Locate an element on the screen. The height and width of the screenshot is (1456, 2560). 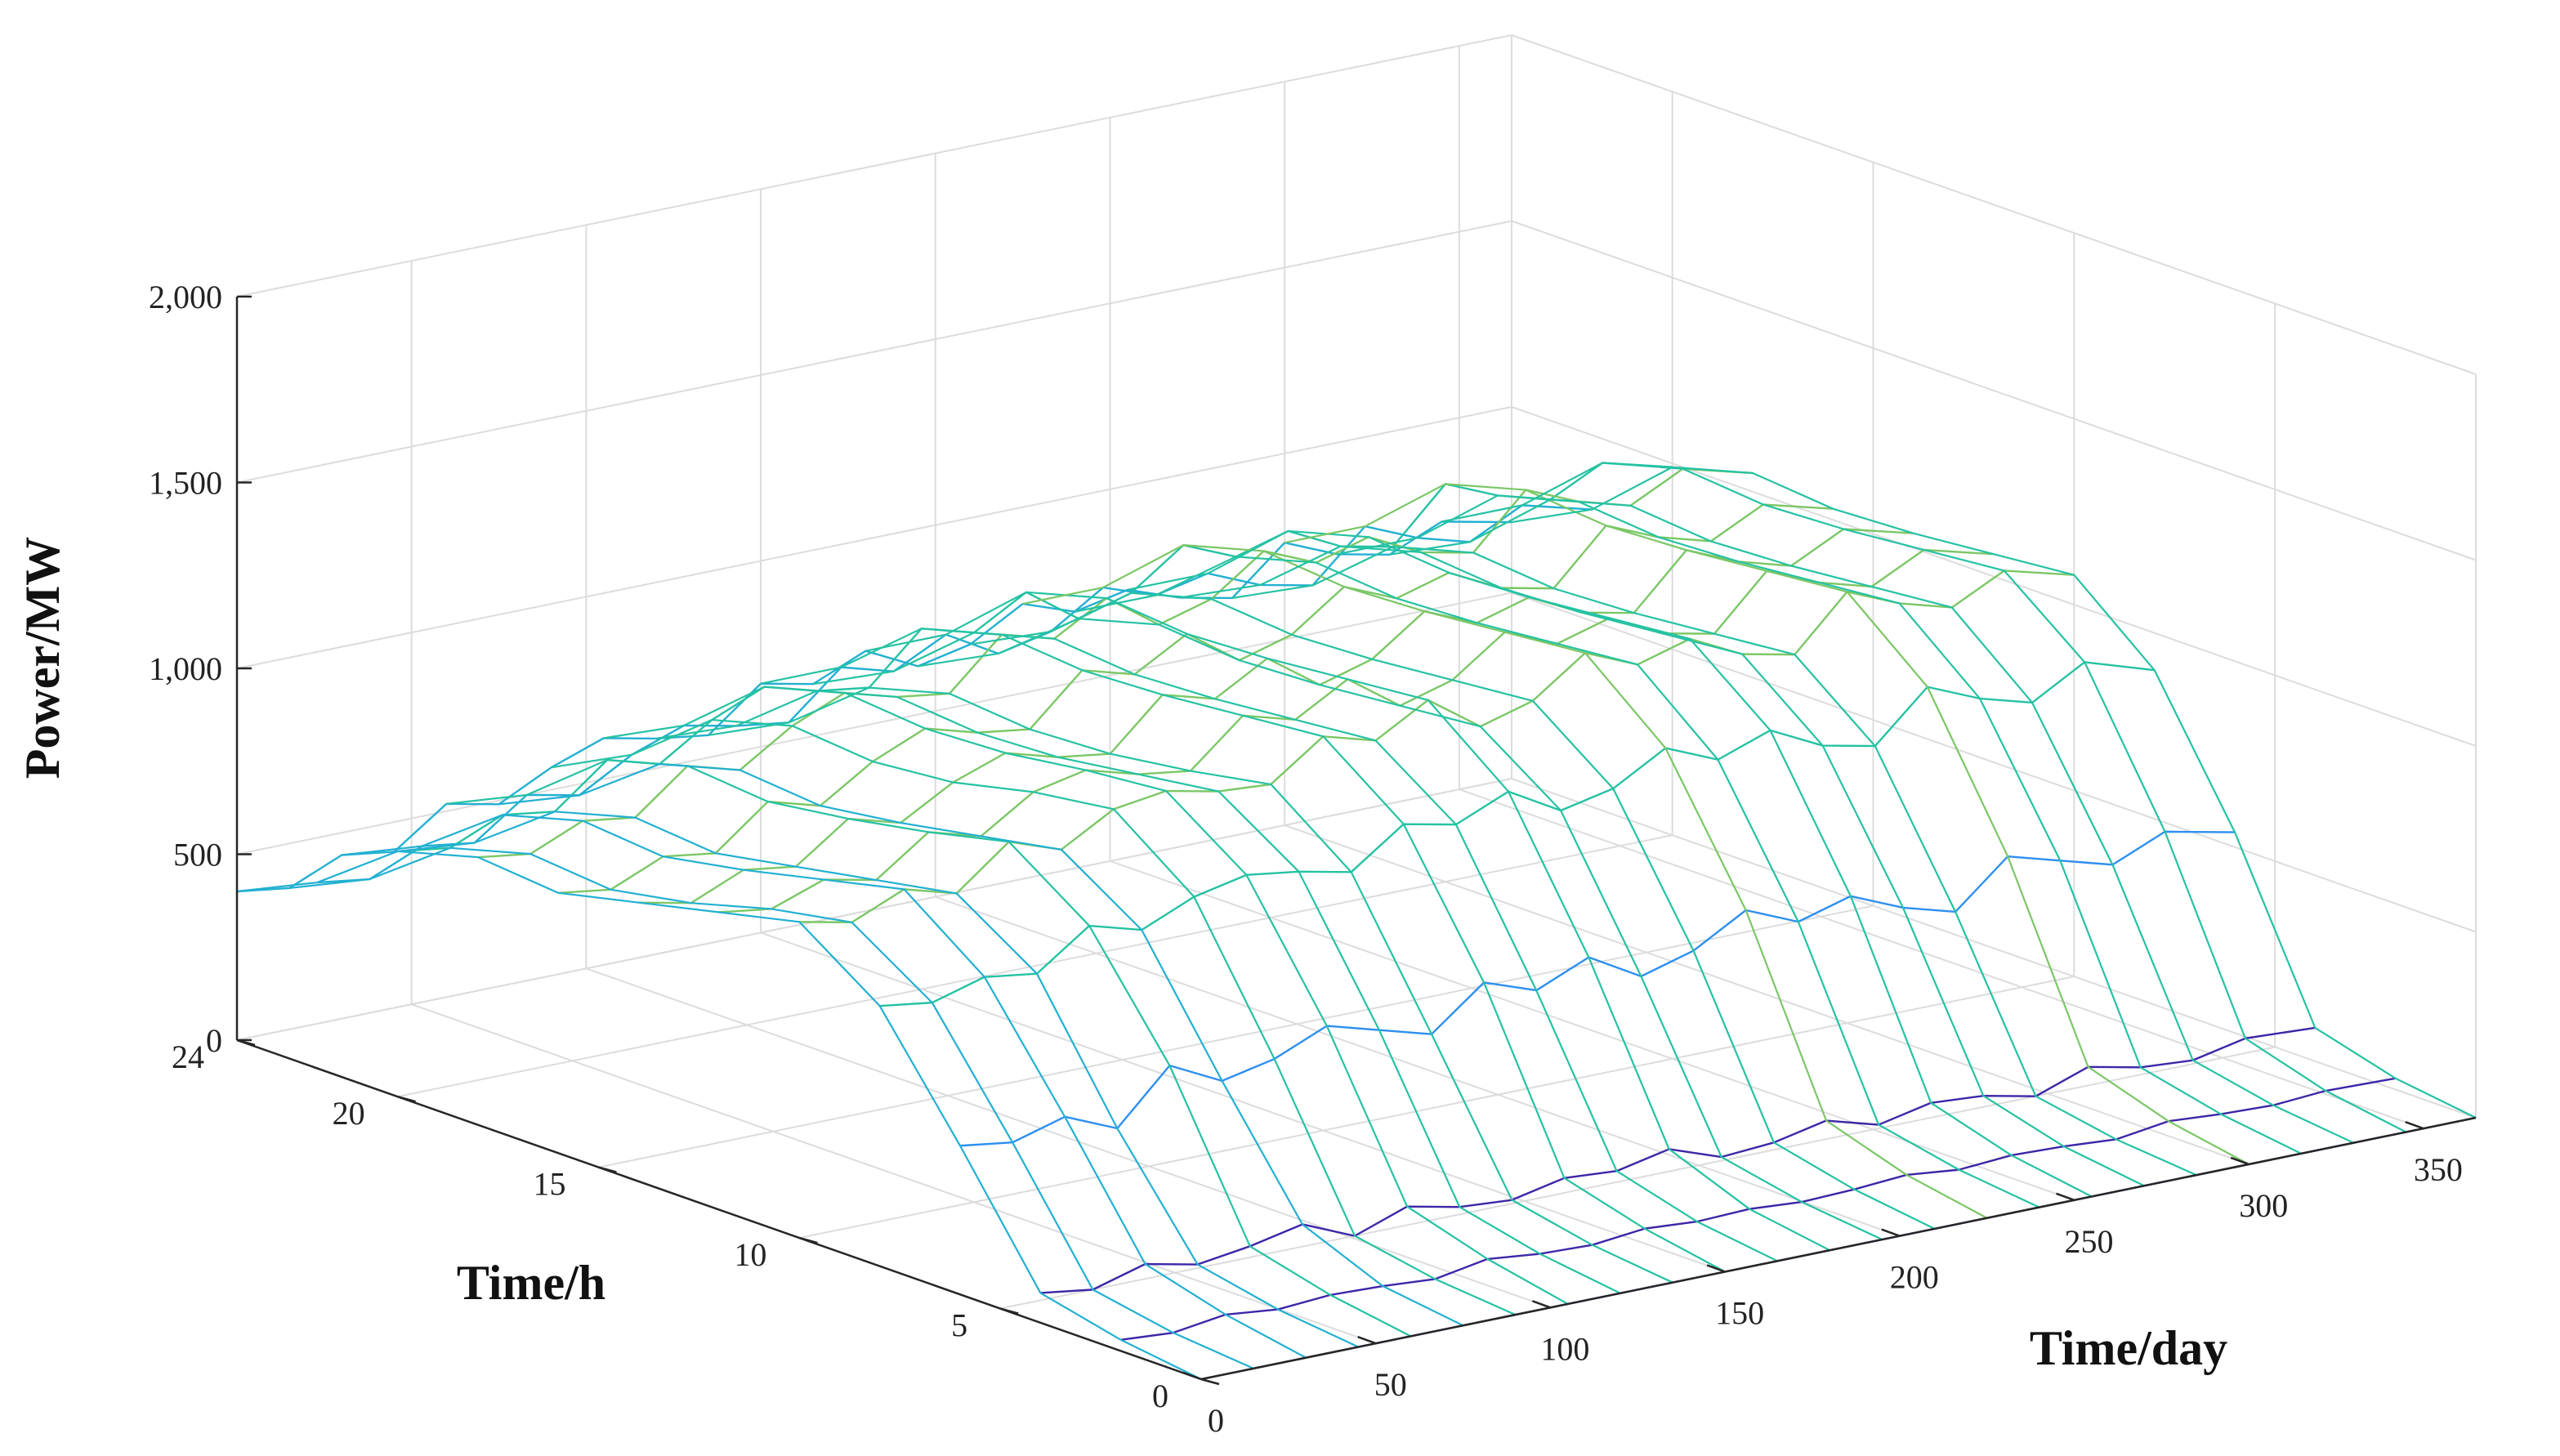
y-tick-label: 10 is located at coordinates (750, 1254).